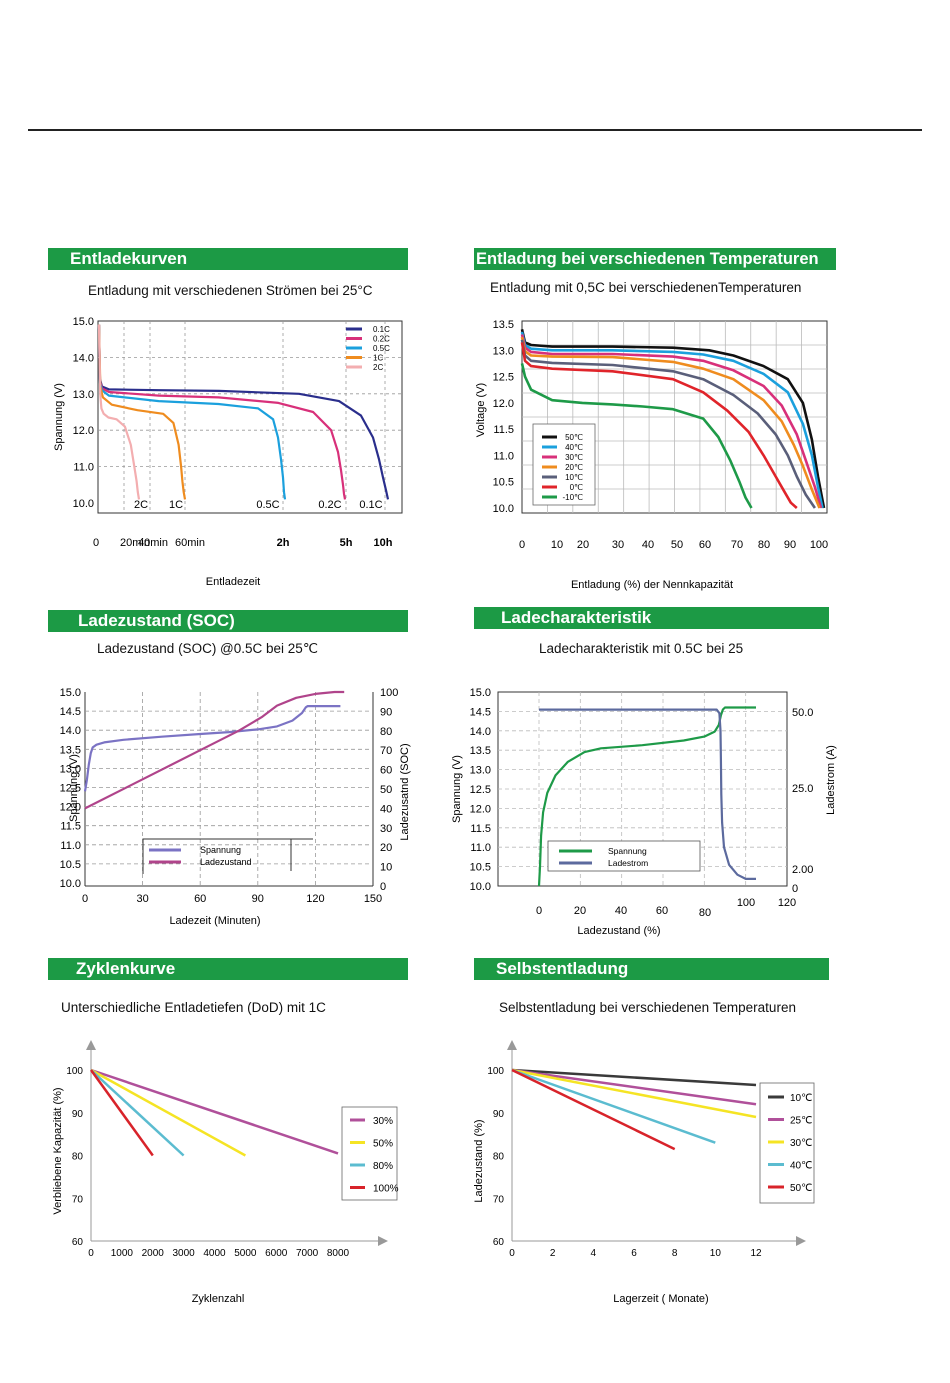 The image size is (950, 1383). What do you see at coordinates (233, 582) in the screenshot?
I see `x-axis-label: Entladezeit` at bounding box center [233, 582].